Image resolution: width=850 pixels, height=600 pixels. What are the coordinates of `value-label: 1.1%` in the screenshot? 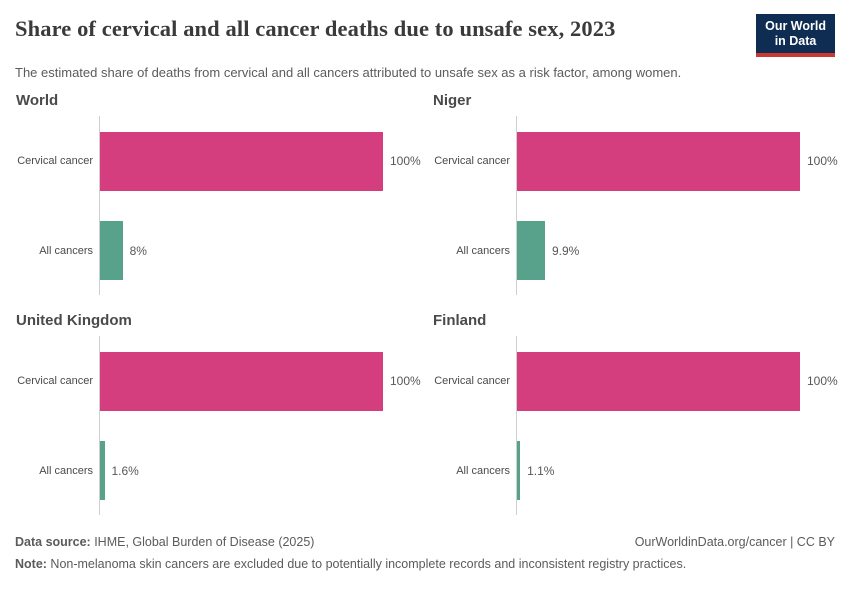 It's located at (541, 470).